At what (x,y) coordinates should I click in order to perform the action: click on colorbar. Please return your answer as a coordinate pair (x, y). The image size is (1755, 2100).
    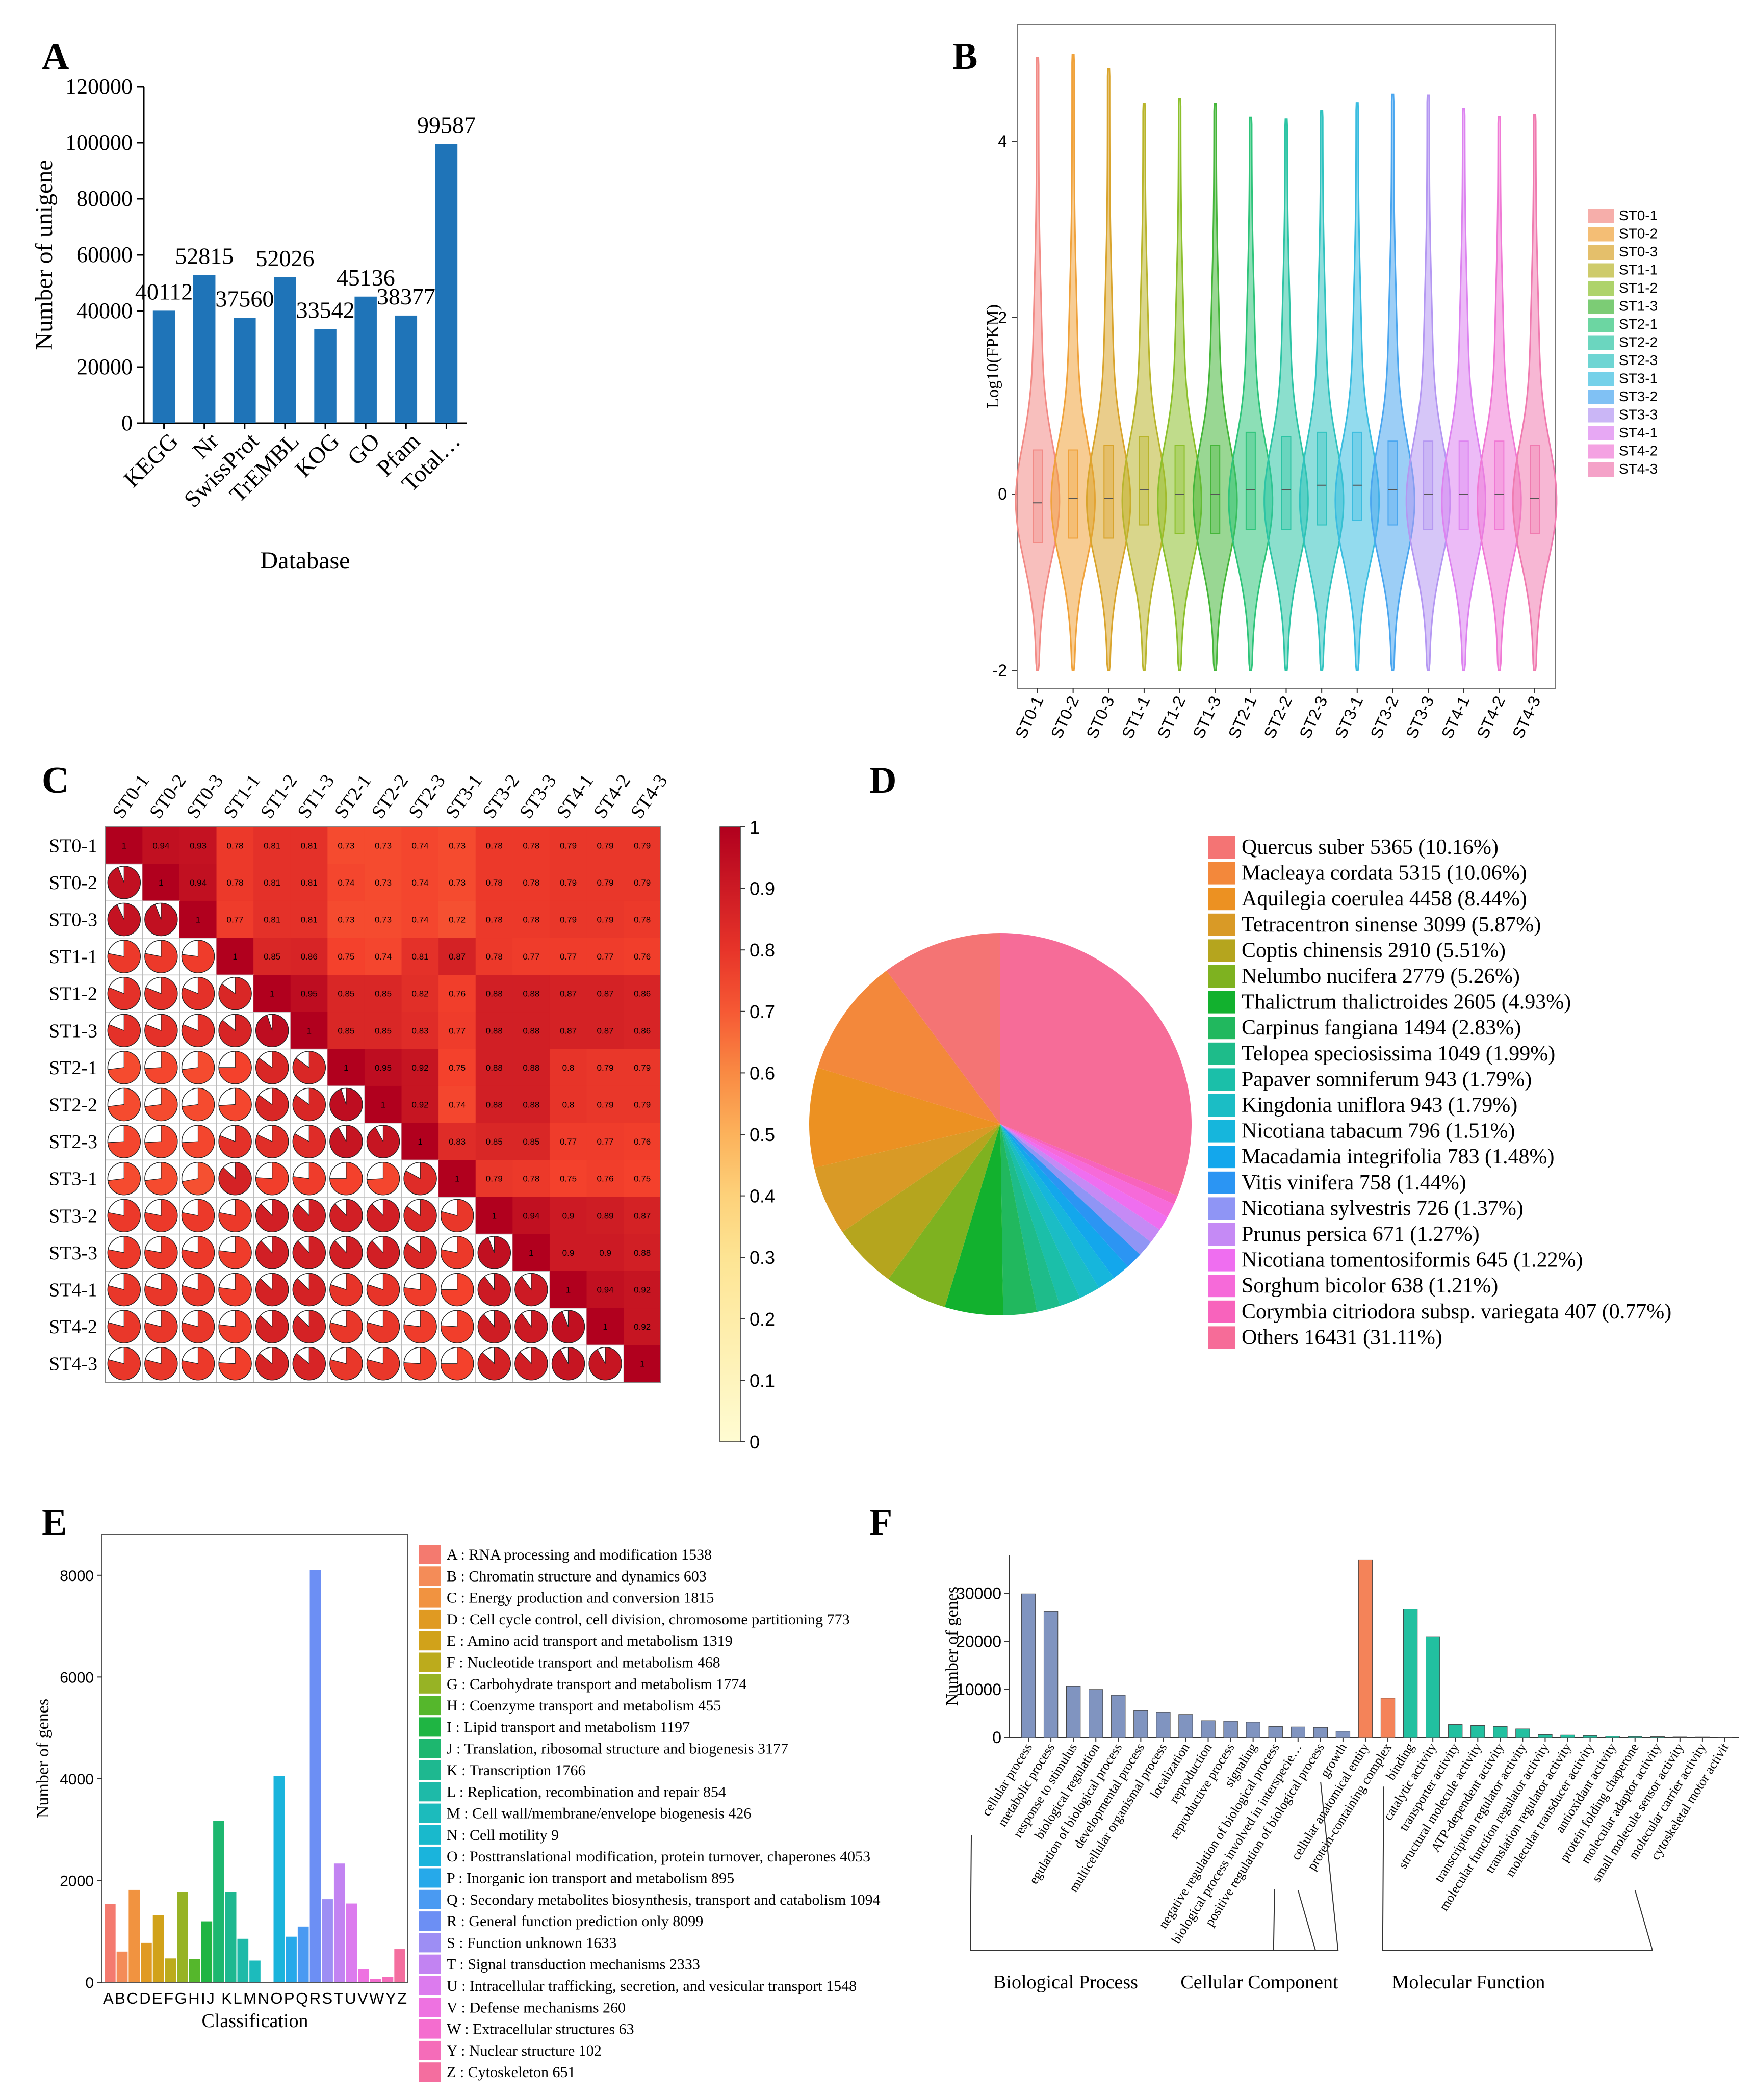
    Looking at the image, I should click on (730, 1134).